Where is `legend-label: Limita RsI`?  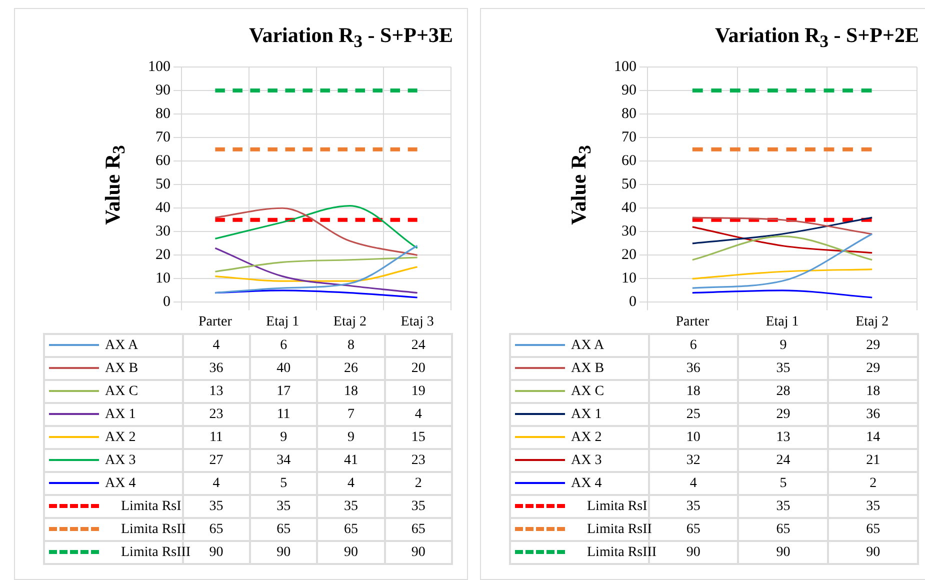
legend-label: Limita RsI is located at coordinates (617, 506).